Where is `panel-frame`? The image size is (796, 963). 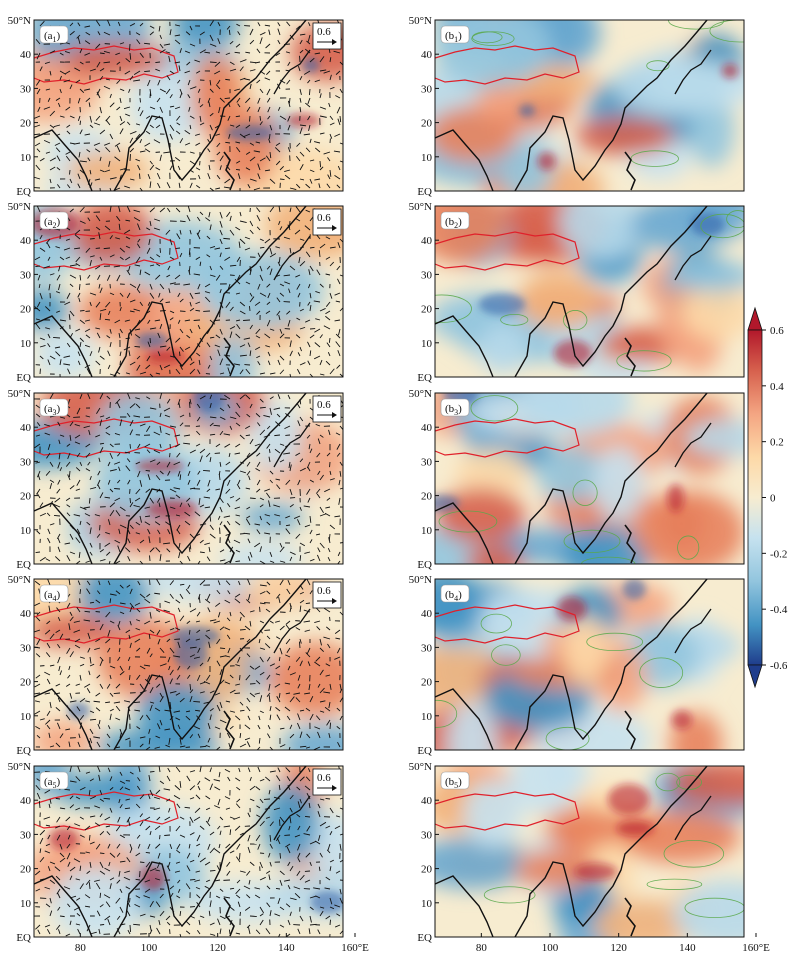 panel-frame is located at coordinates (188, 478).